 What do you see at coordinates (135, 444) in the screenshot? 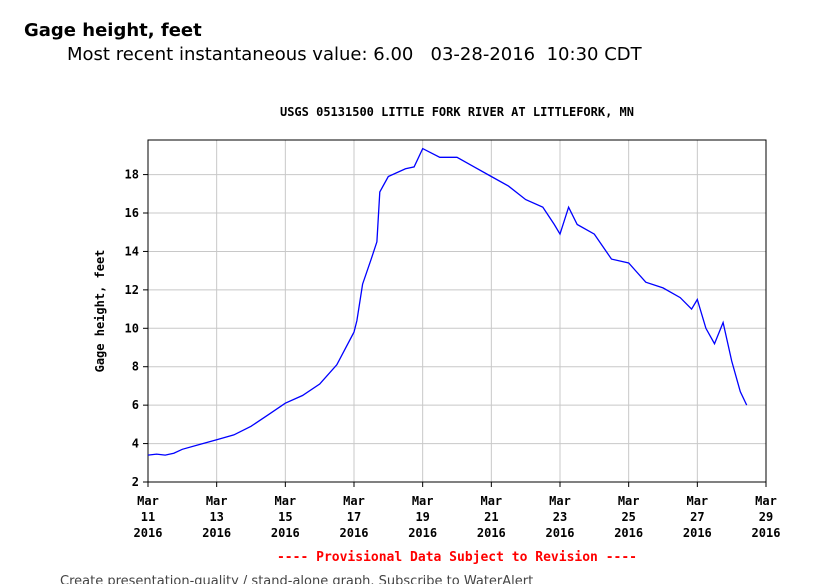
I see `y-tick-label: 4` at bounding box center [135, 444].